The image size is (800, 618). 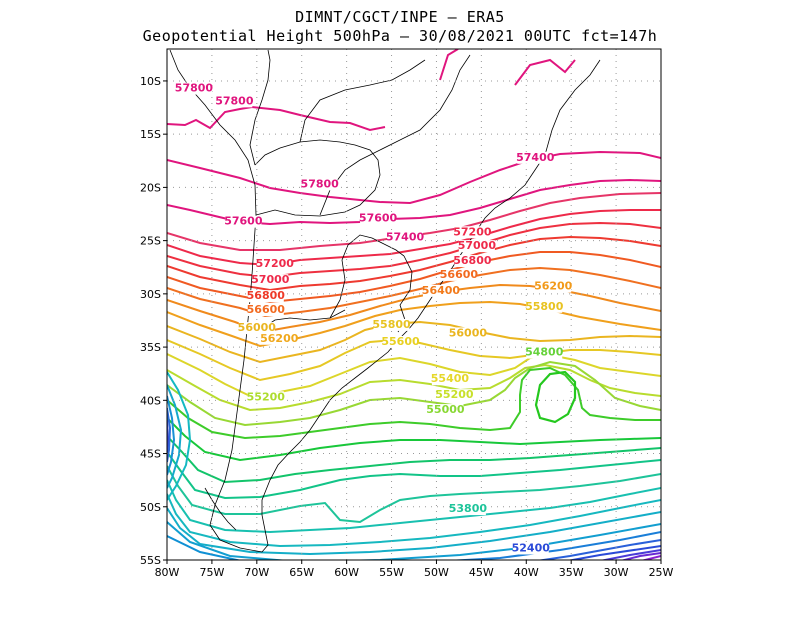 I want to click on contour-label: 55000, so click(x=445, y=409).